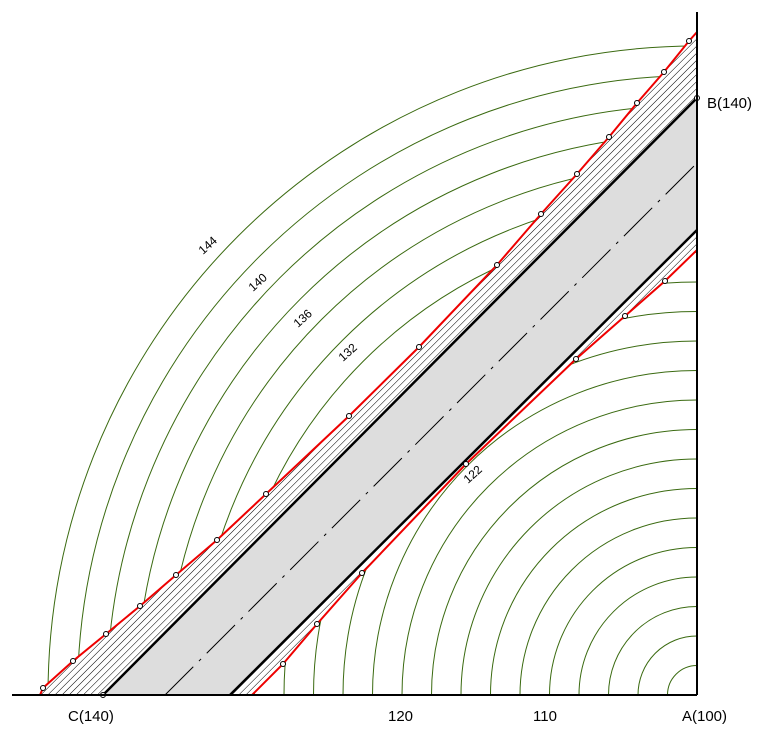 Image resolution: width=783 pixels, height=738 pixels. What do you see at coordinates (704, 716) in the screenshot?
I see `point-label: A(100)` at bounding box center [704, 716].